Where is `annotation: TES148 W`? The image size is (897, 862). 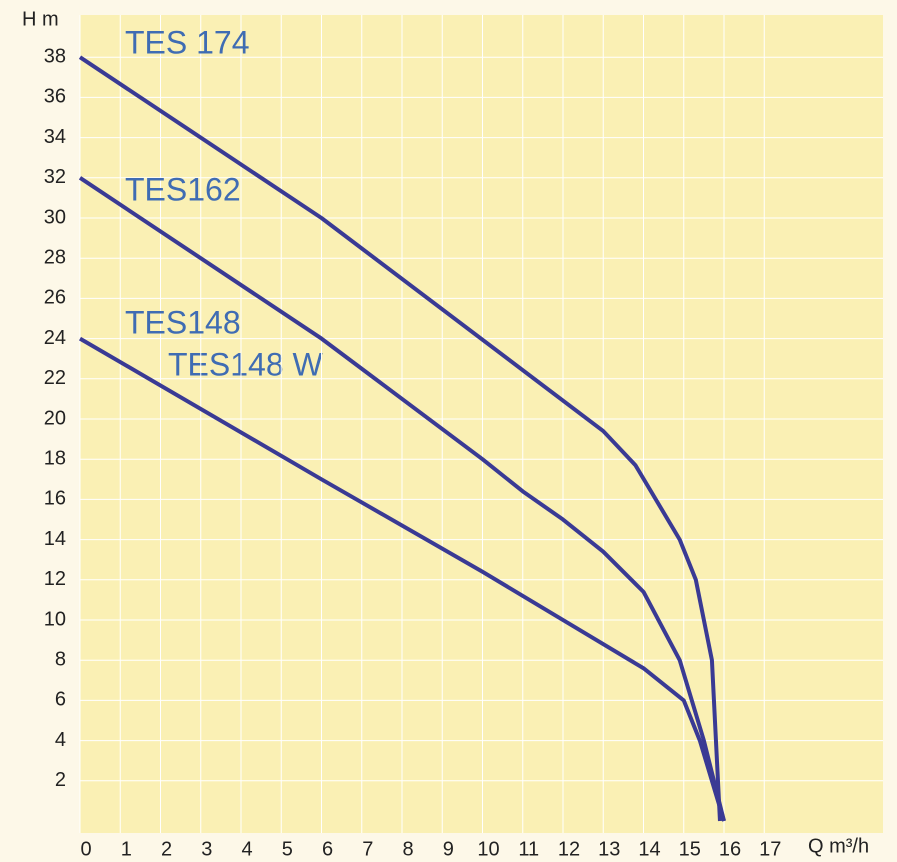 annotation: TES148 W is located at coordinates (246, 364).